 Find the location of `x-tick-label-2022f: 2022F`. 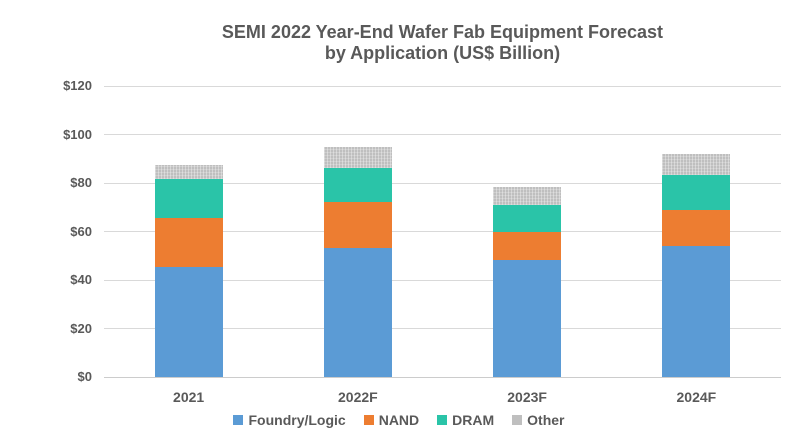

x-tick-label-2022f: 2022F is located at coordinates (358, 397).